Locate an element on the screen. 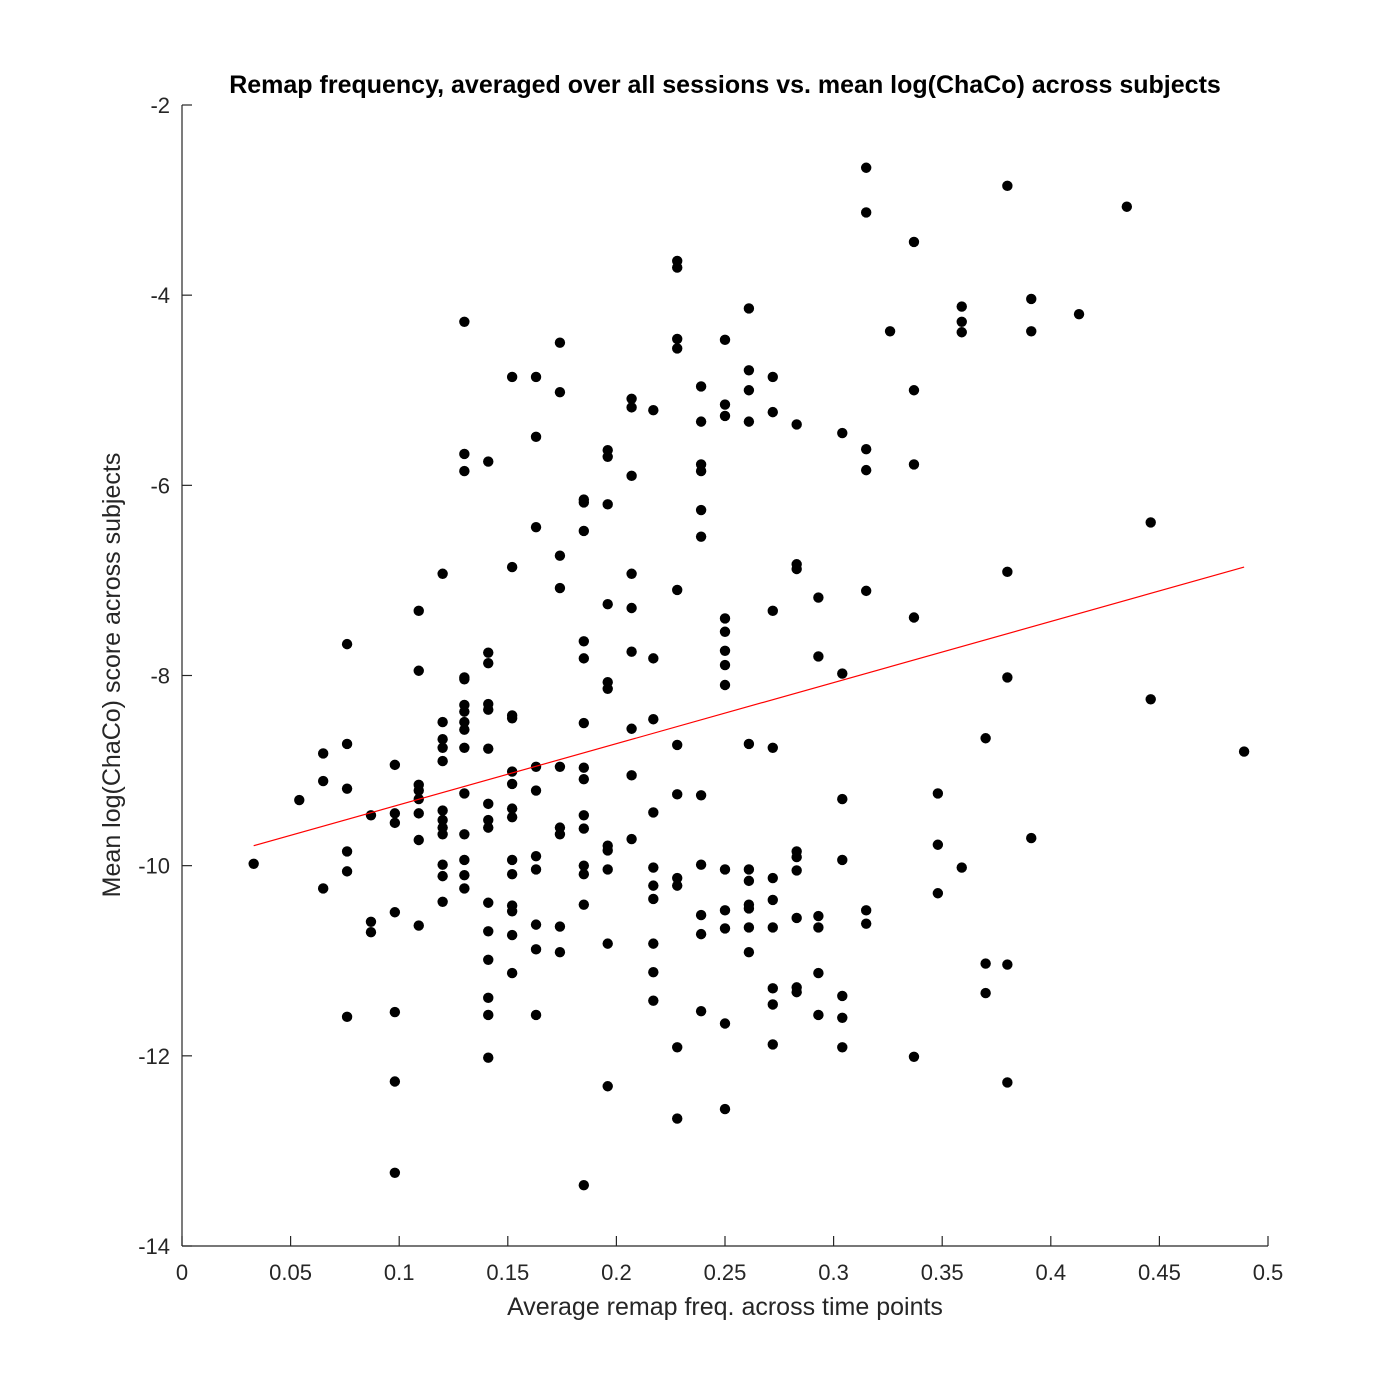 This screenshot has width=1400, height=1400. y-tick-label: -4 is located at coordinates (160, 295).